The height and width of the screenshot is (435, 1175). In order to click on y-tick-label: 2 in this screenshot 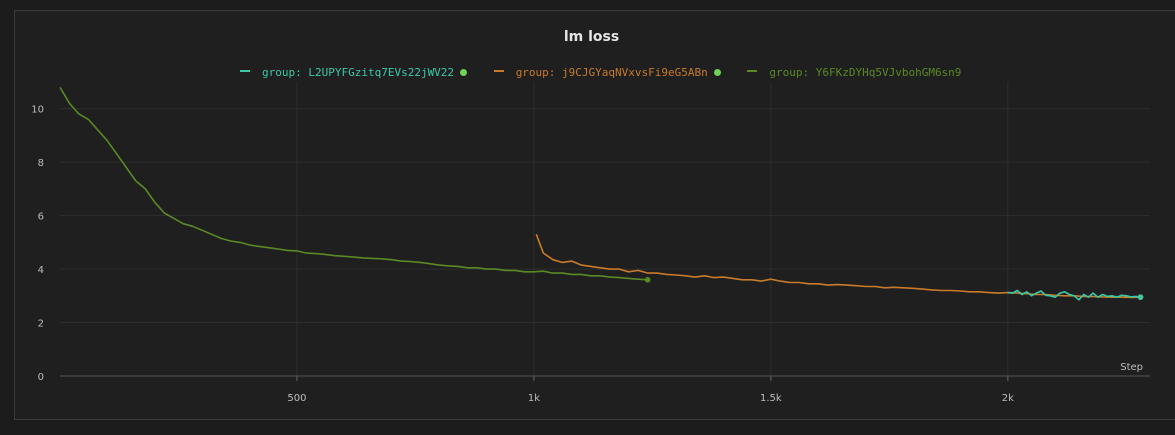, I will do `click(41, 324)`.